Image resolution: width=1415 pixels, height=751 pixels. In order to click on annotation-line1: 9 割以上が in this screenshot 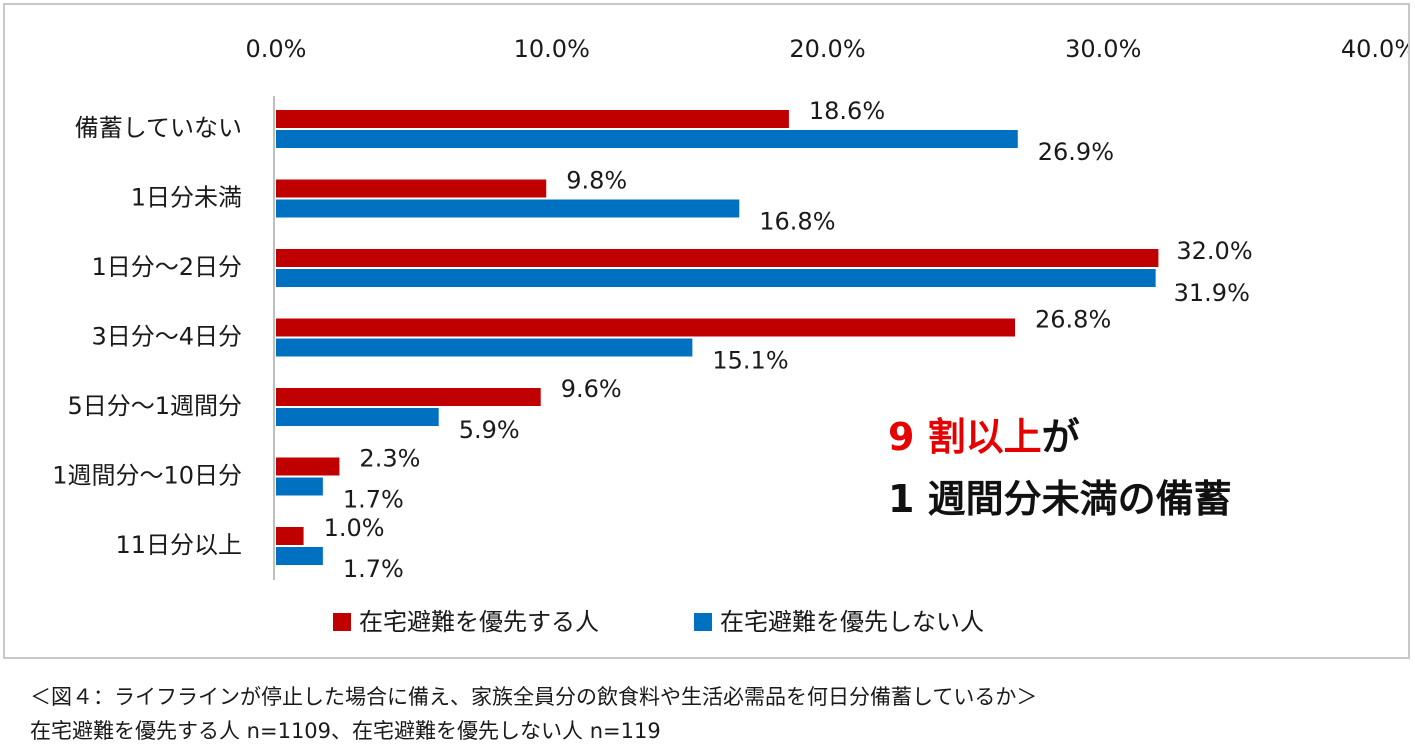, I will do `click(984, 437)`.